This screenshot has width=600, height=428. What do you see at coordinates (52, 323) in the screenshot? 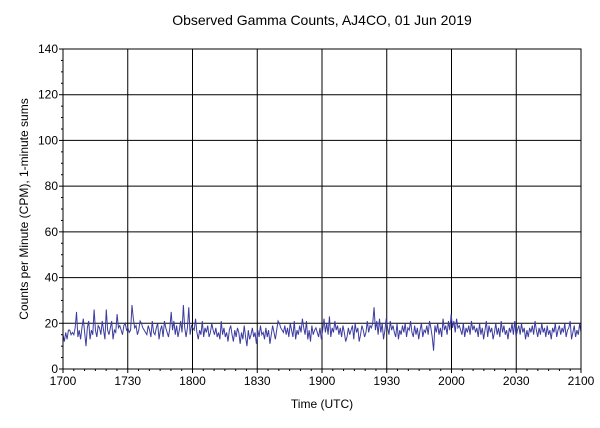
I see `y-tick-label: 20` at bounding box center [52, 323].